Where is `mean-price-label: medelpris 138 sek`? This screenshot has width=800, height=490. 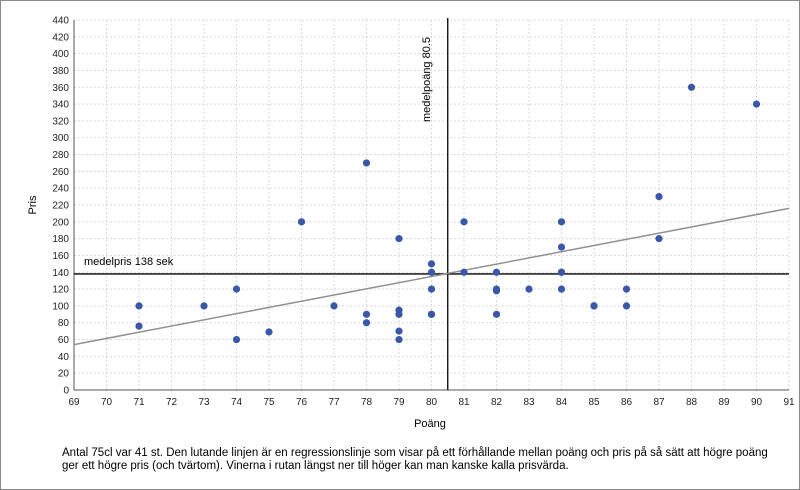 mean-price-label: medelpris 138 sek is located at coordinates (129, 262).